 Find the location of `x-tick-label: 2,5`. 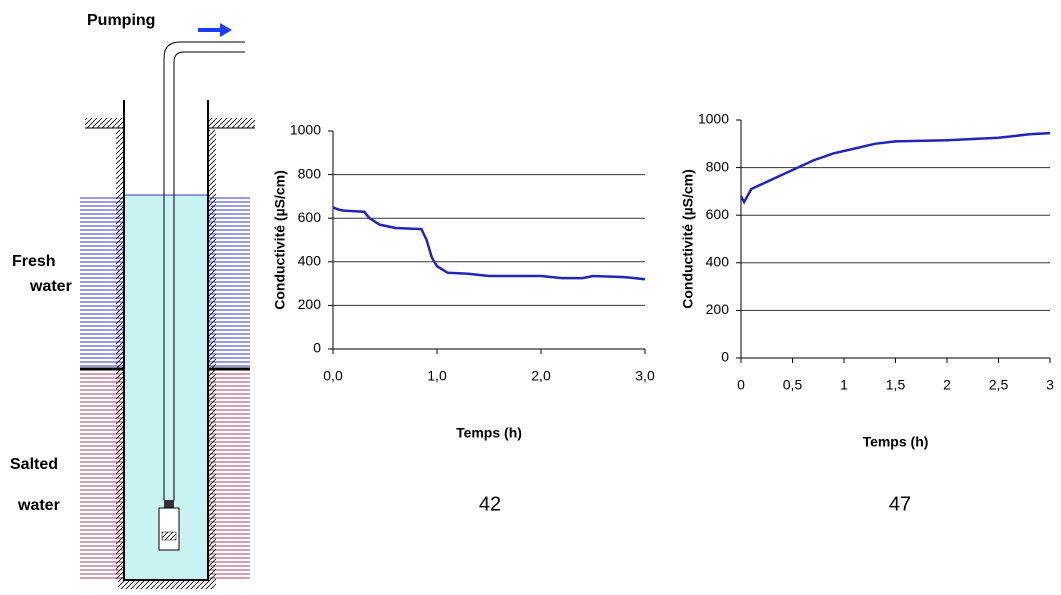

x-tick-label: 2,5 is located at coordinates (999, 385).